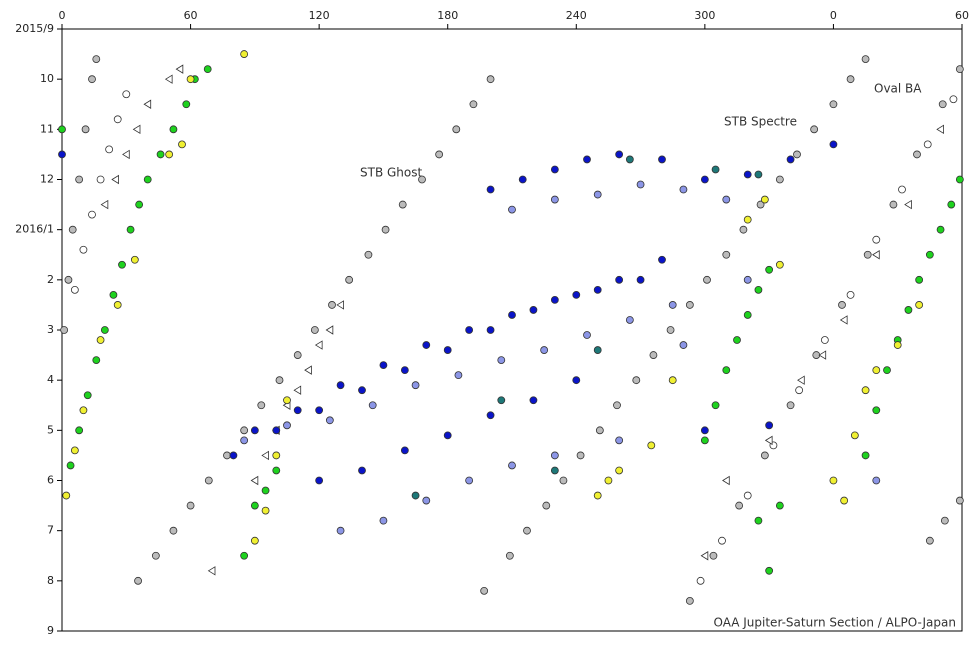  What do you see at coordinates (391, 173) in the screenshot?
I see `annotation: STB Ghost` at bounding box center [391, 173].